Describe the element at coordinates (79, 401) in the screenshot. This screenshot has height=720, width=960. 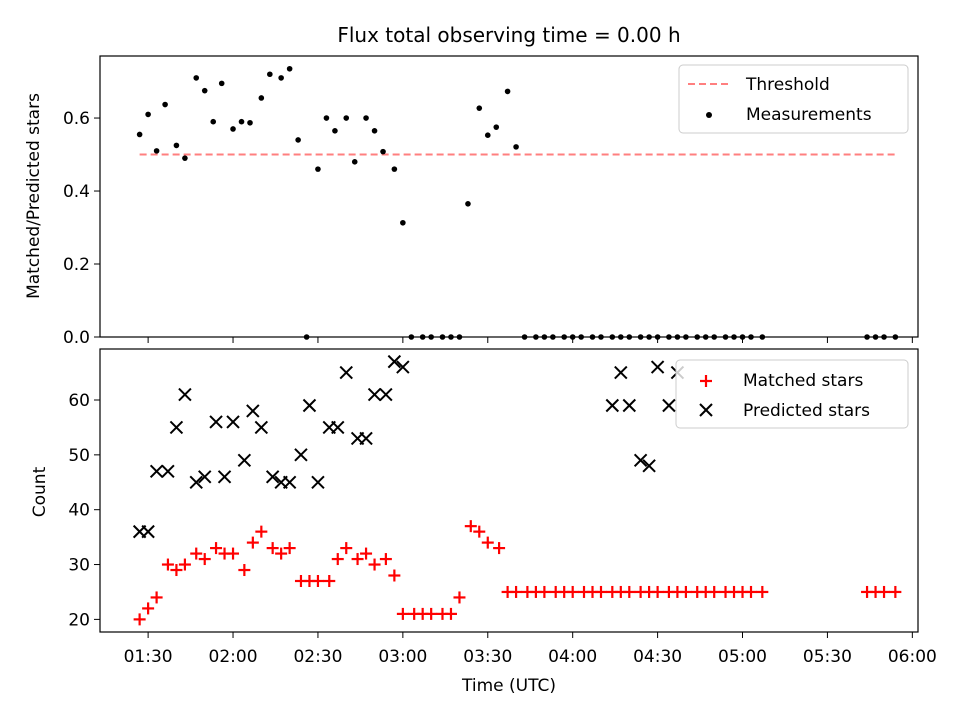
I see `bottom-y-tick-label: 60` at that location.